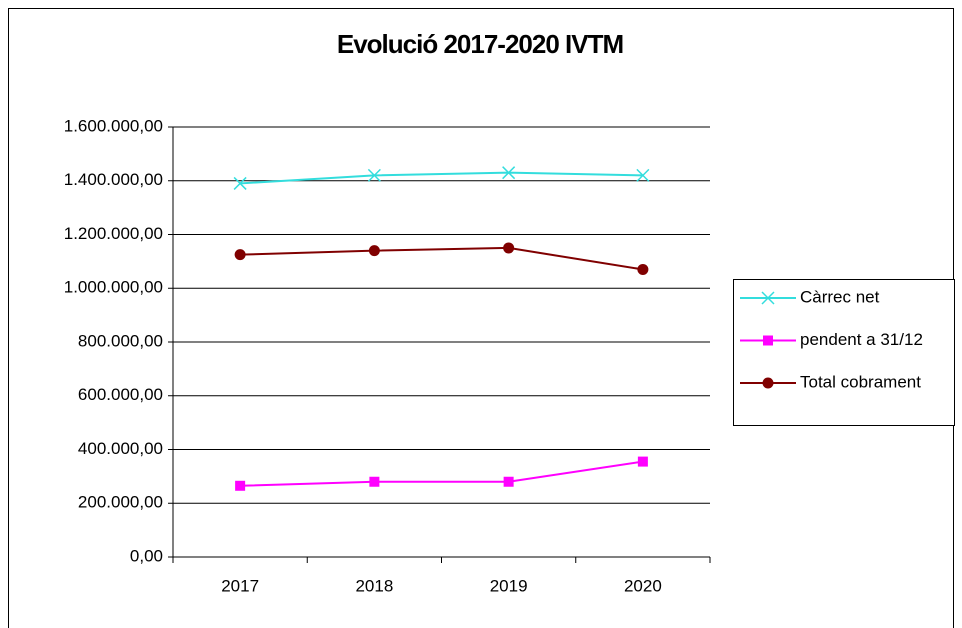  Describe the element at coordinates (120, 502) in the screenshot. I see `y-tick-label: 200.000,00` at that location.